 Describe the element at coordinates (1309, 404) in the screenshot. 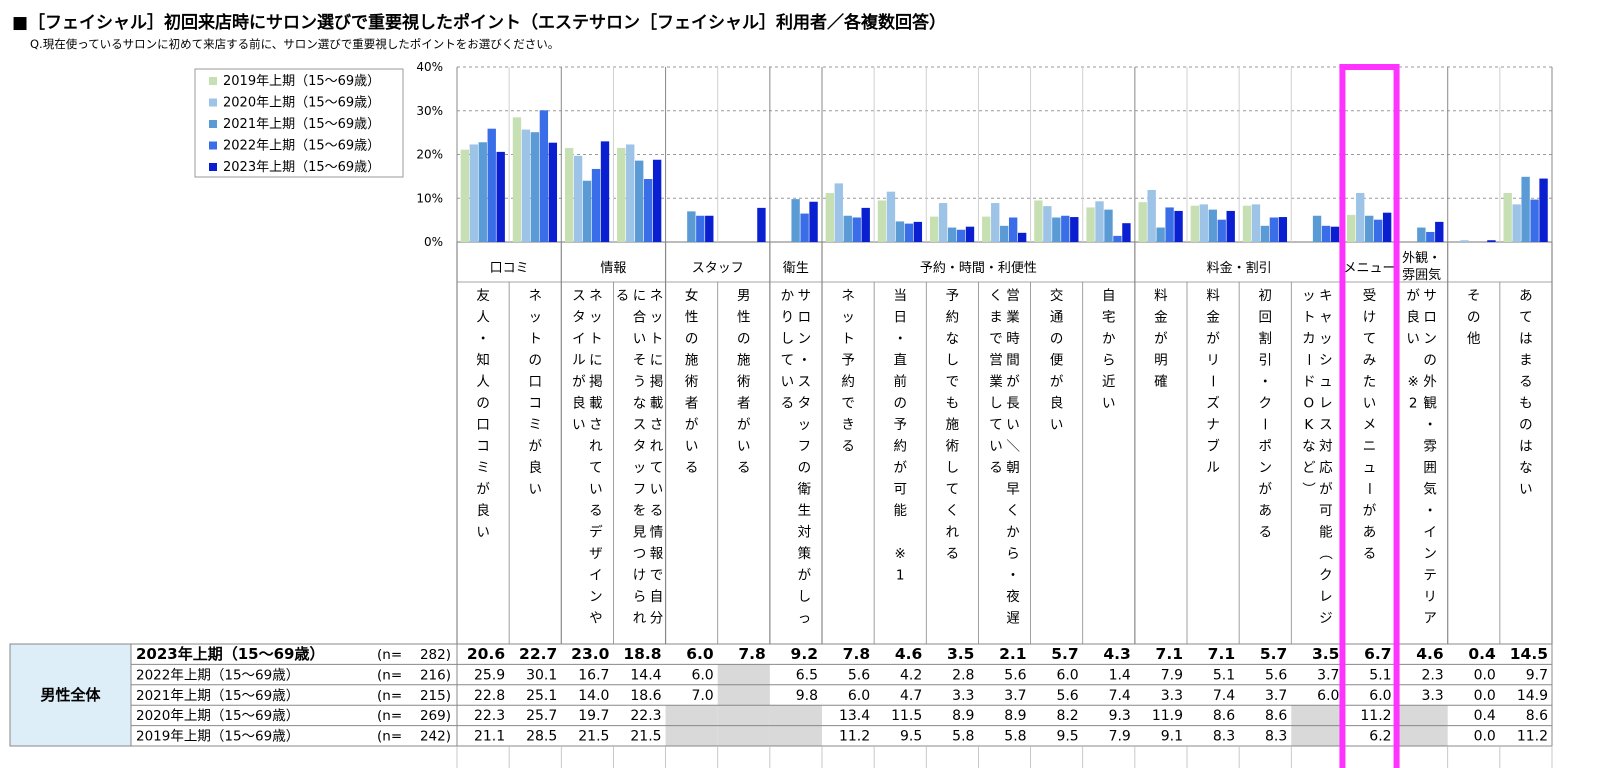

I see `category-label-char: O` at that location.